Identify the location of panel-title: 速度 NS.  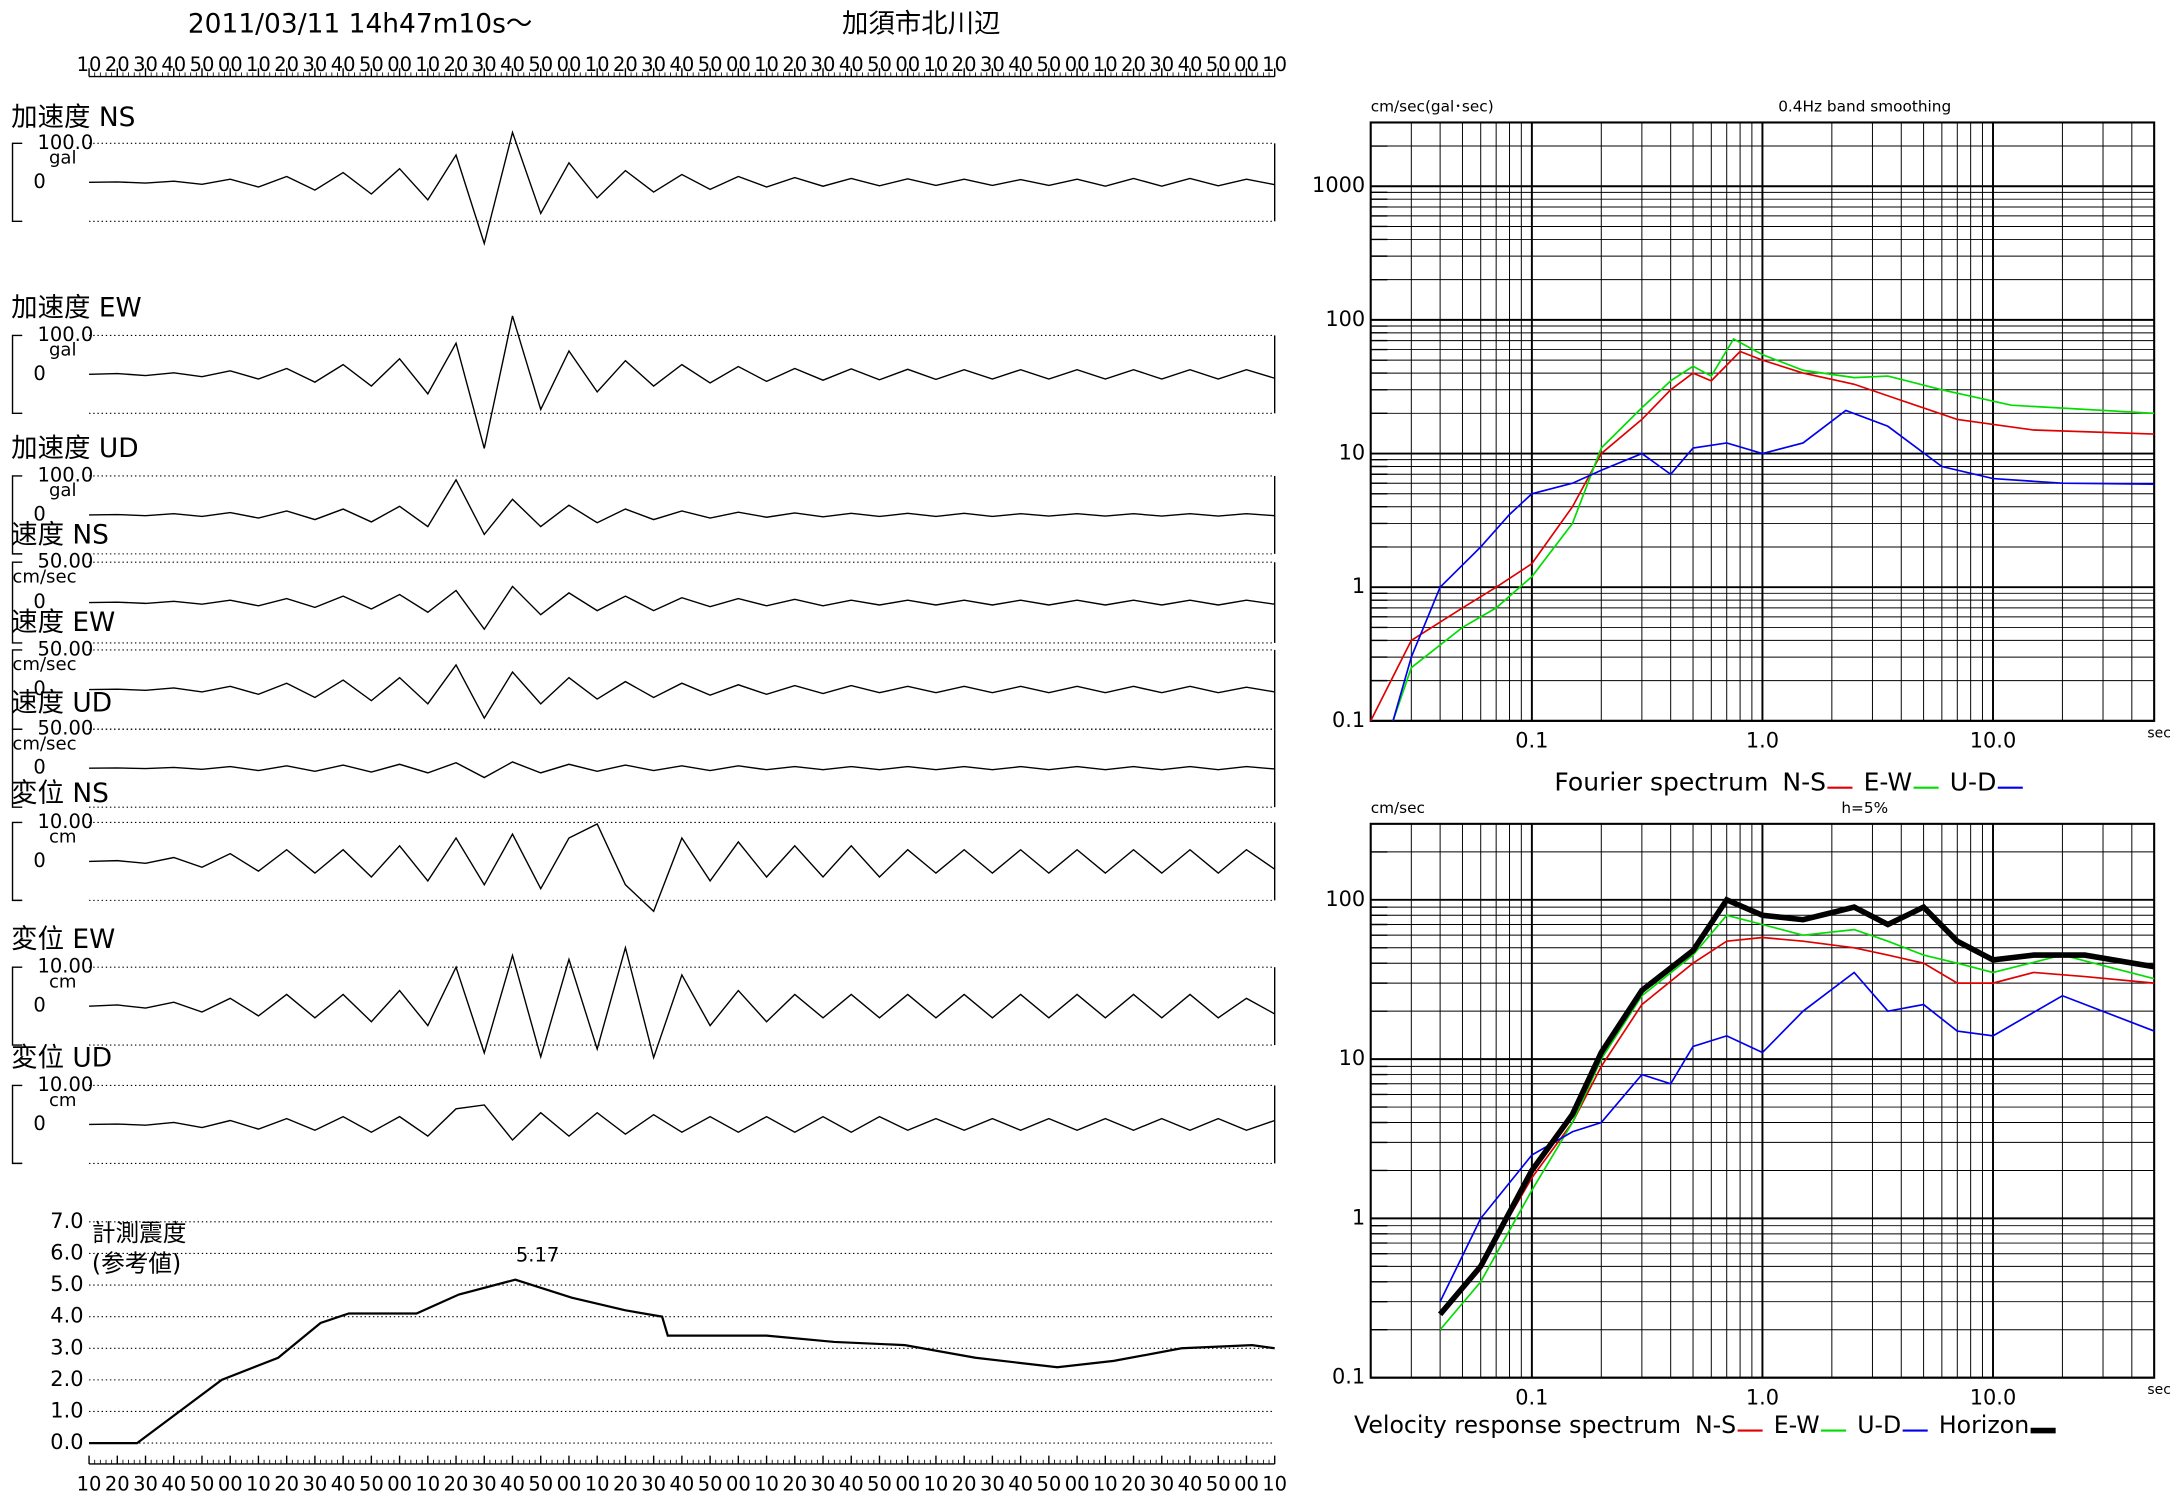
(60, 534).